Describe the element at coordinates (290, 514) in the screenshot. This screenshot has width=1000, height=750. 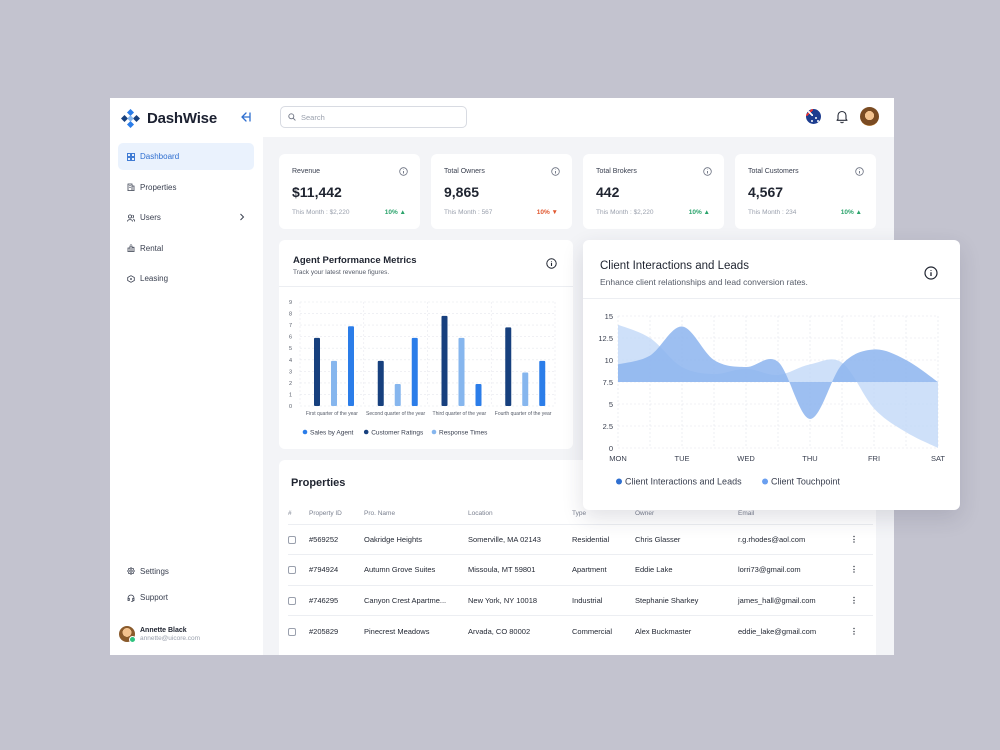
I see `column-header: #` at that location.